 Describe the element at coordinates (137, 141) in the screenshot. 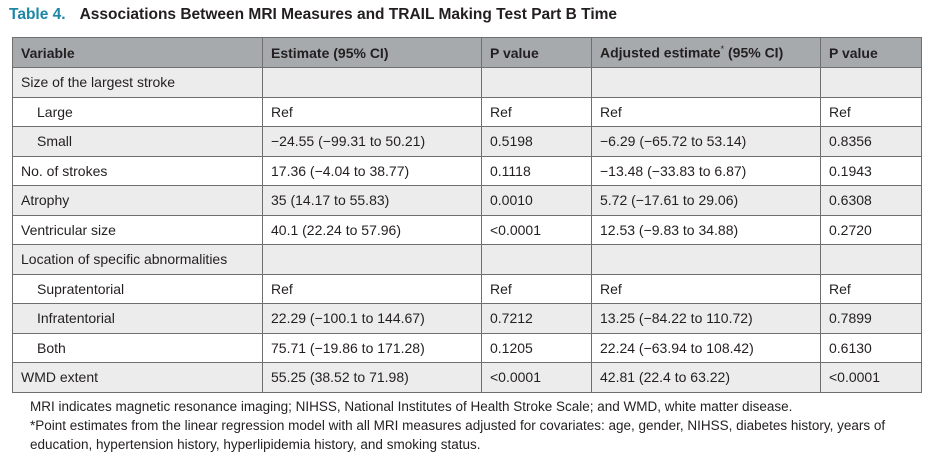

I see `cell-variable: Small` at that location.